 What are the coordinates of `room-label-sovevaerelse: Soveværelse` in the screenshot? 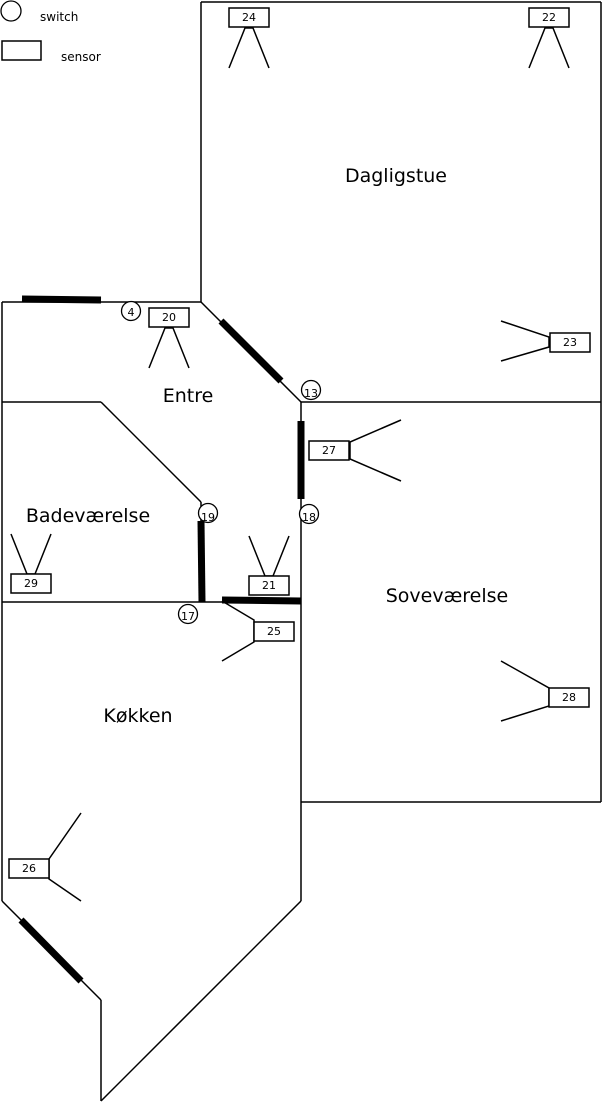 It's located at (447, 596).